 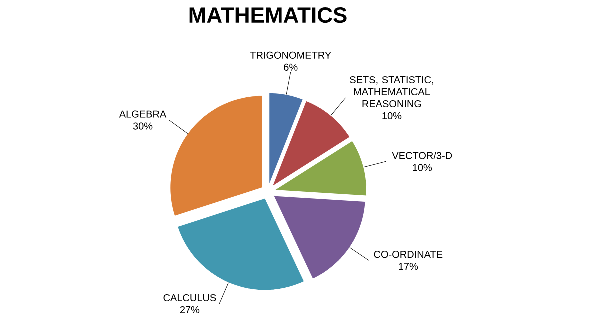 What do you see at coordinates (408, 254) in the screenshot?
I see `slice-label: CO-ORDINATE` at bounding box center [408, 254].